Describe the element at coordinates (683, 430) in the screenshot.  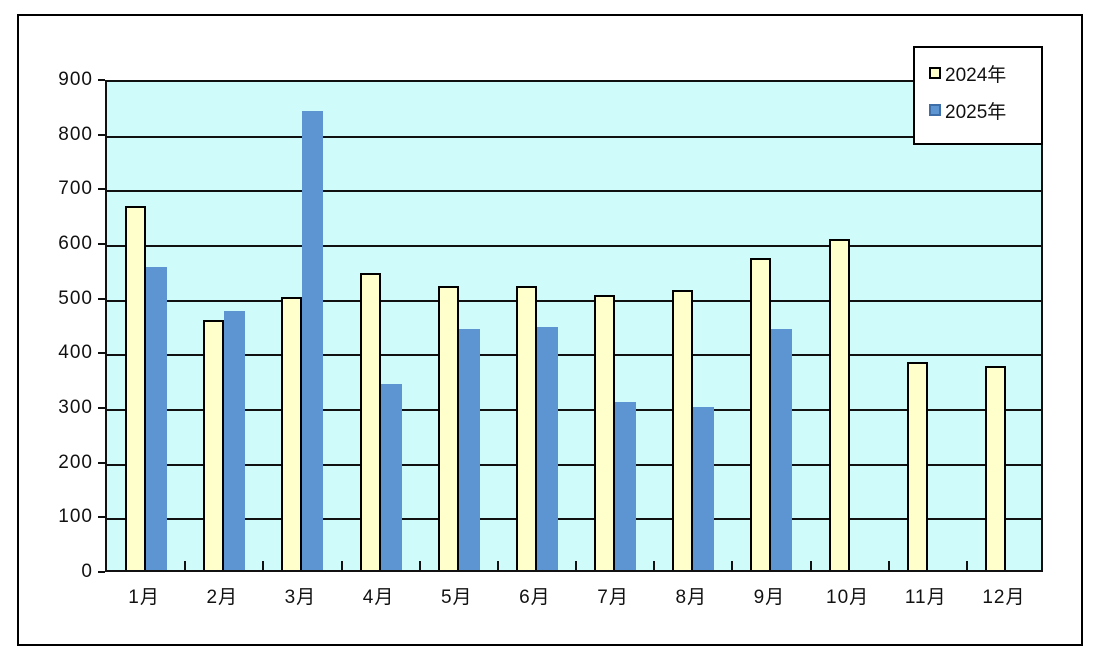
I see `bar-2024年-8月` at that location.